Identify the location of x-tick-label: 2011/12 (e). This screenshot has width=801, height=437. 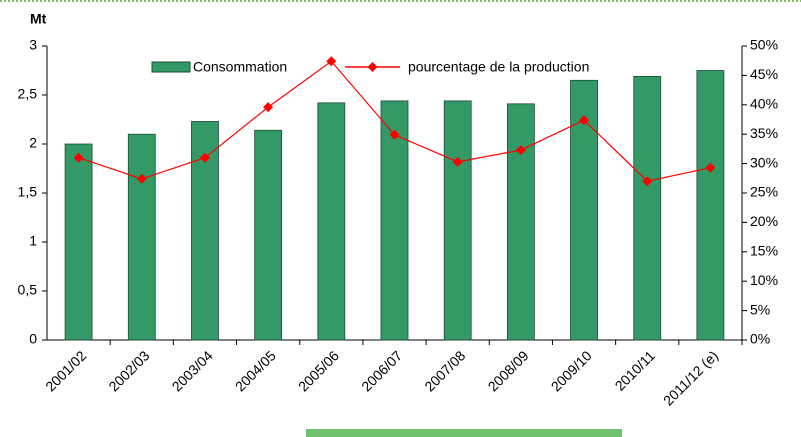
(690, 377).